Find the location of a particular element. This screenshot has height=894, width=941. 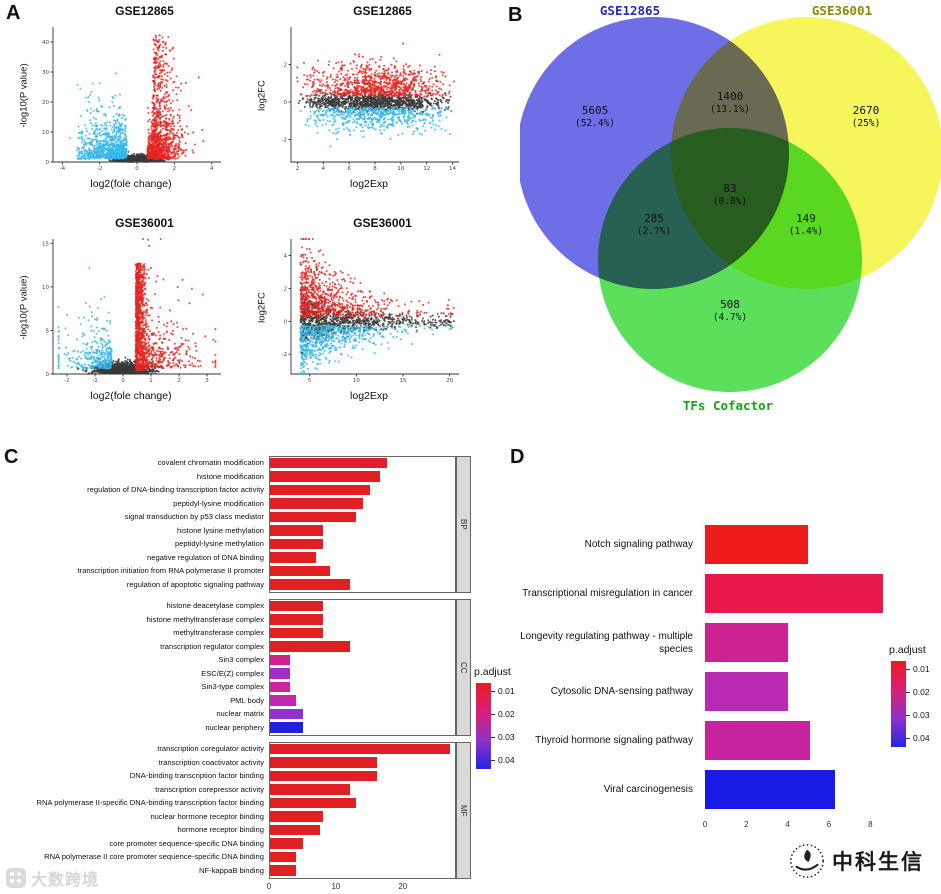

pvalue-gradient-bar is located at coordinates (483, 726).